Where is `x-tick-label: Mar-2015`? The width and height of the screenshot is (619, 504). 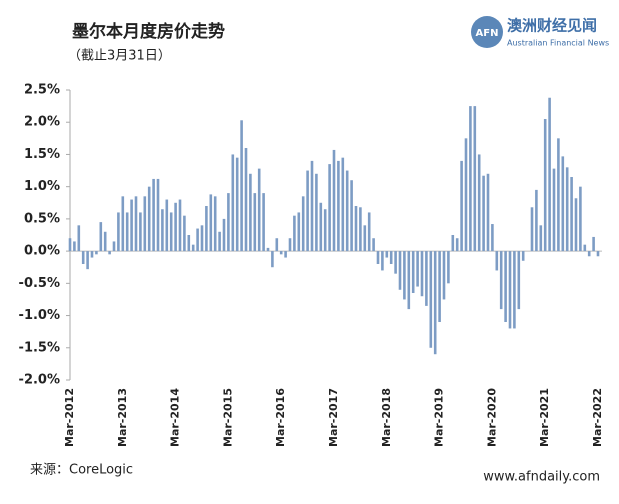 x-tick-label: Mar-2015 is located at coordinates (227, 417).